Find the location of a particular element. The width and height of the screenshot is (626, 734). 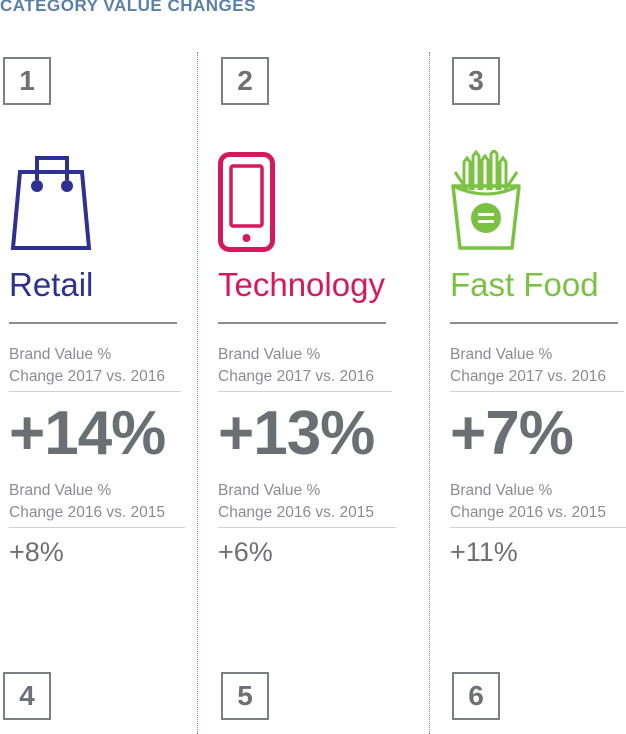

change-2017-value: +14% is located at coordinates (87, 433).